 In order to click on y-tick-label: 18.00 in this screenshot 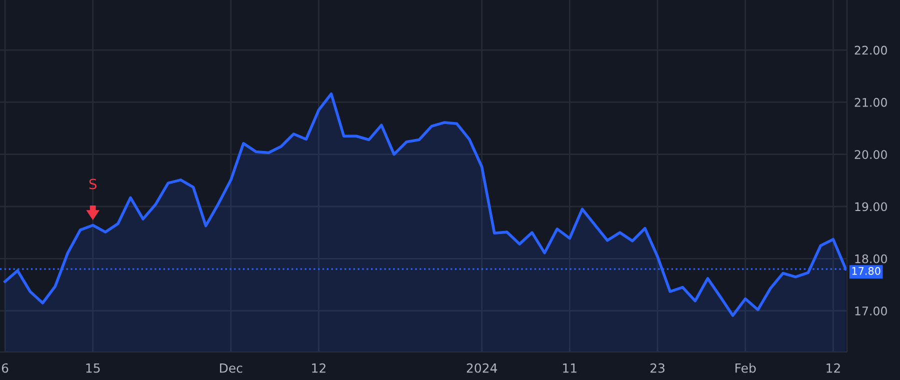, I will do `click(871, 259)`.